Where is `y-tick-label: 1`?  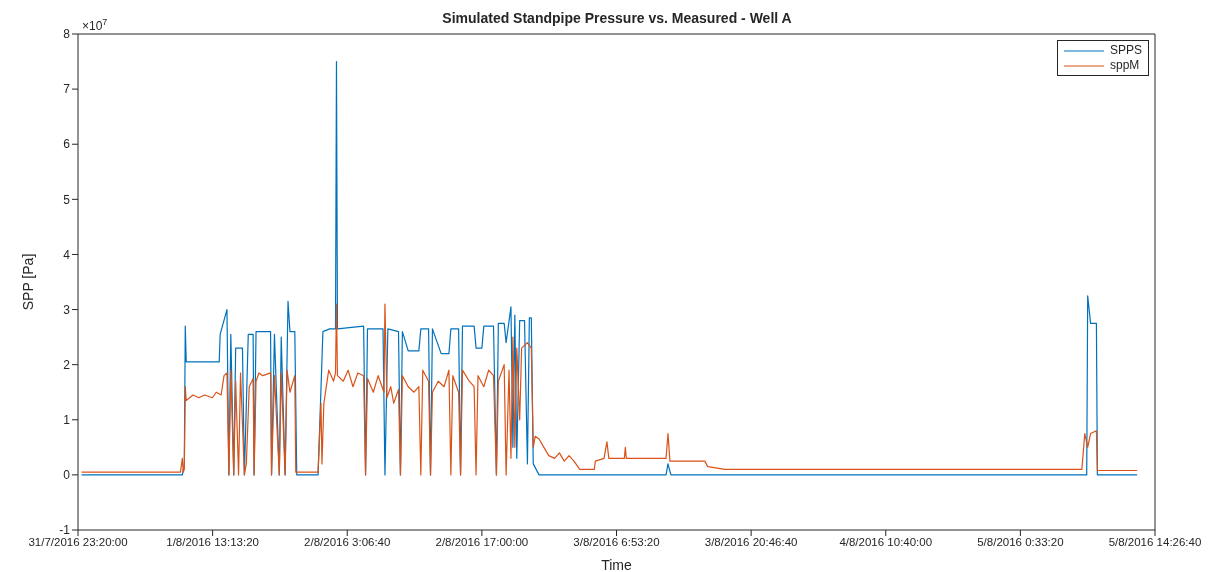
y-tick-label: 1 is located at coordinates (67, 420).